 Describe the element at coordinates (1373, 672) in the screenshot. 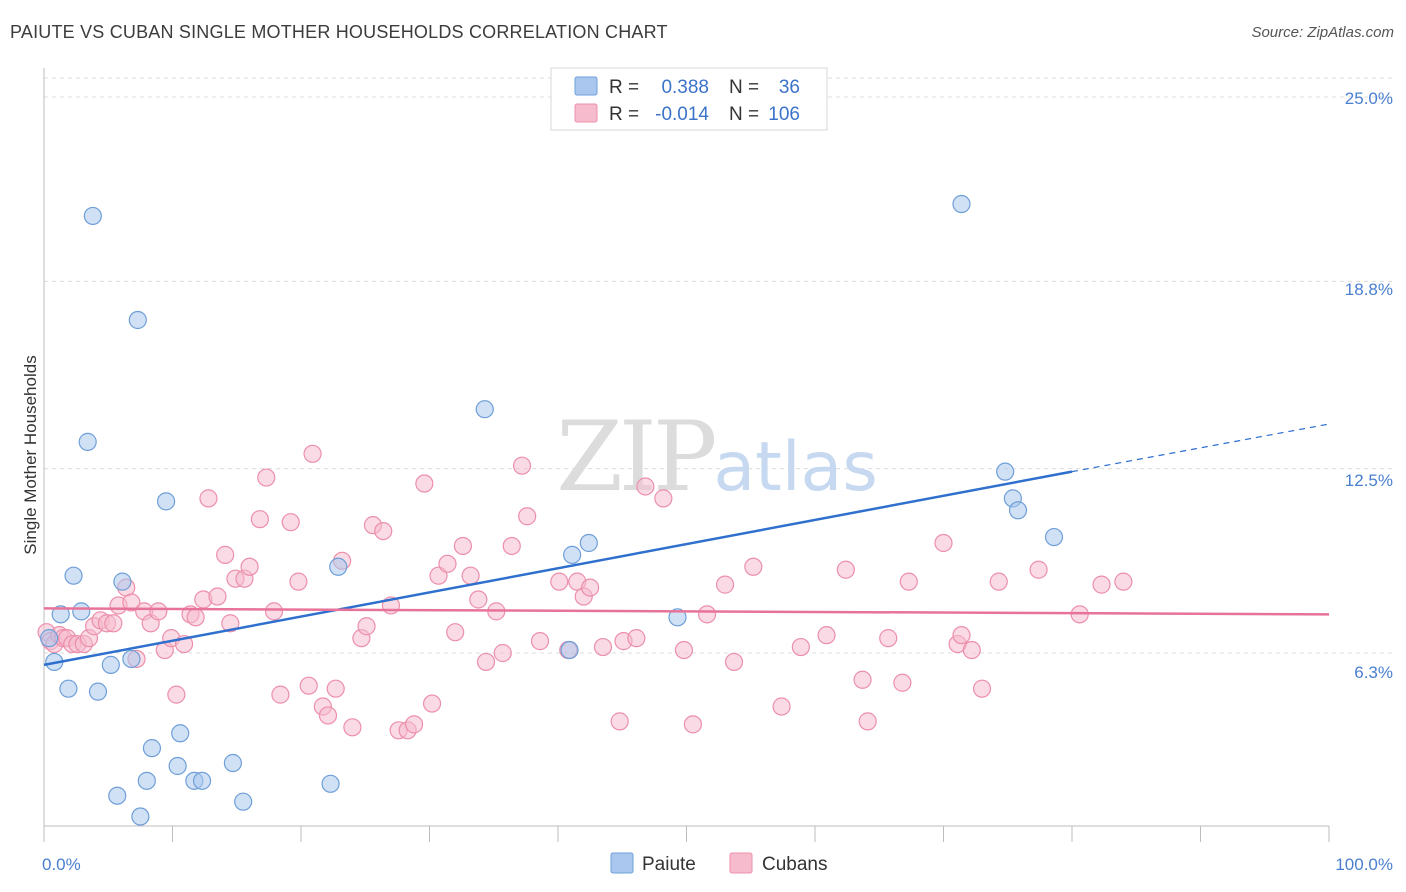

I see `y-tick-label: 6.3%` at that location.